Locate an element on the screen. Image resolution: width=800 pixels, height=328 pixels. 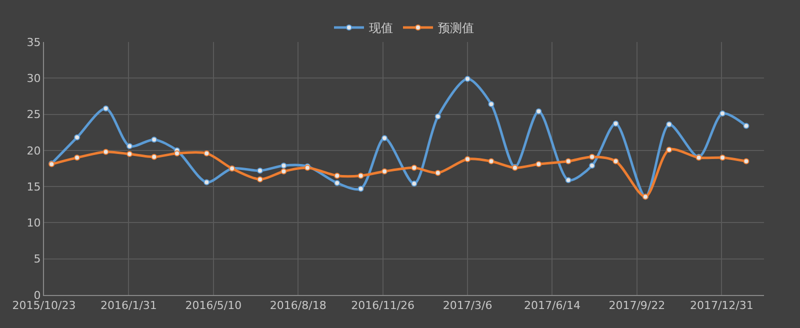
x-tick-label: 2017/3/6 is located at coordinates (467, 305).